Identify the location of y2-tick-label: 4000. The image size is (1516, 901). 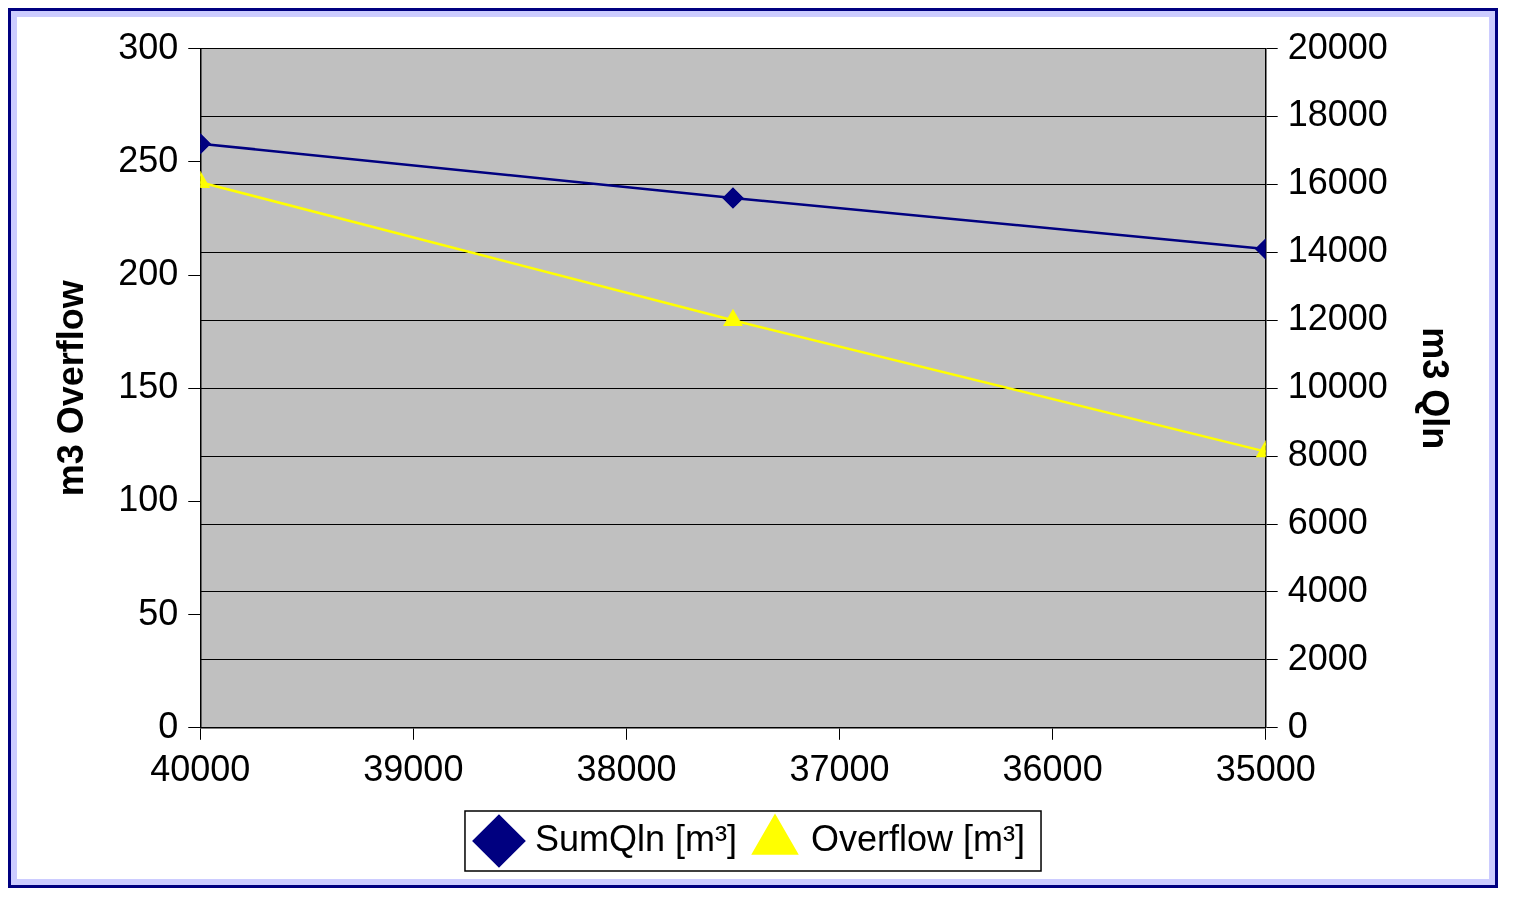
(1327, 589).